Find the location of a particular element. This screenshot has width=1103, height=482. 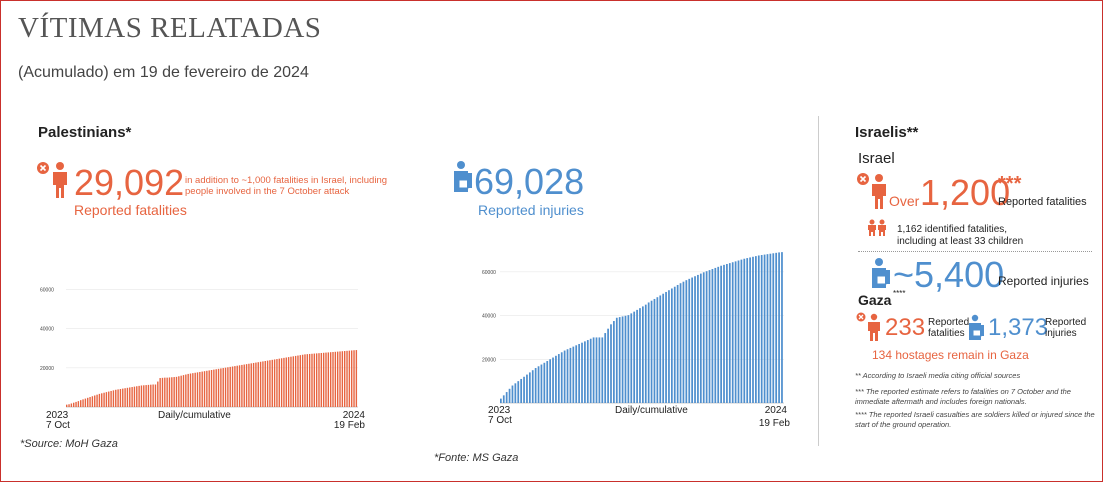

injuries-chart-x-start-date: 7 Oct is located at coordinates (500, 420).